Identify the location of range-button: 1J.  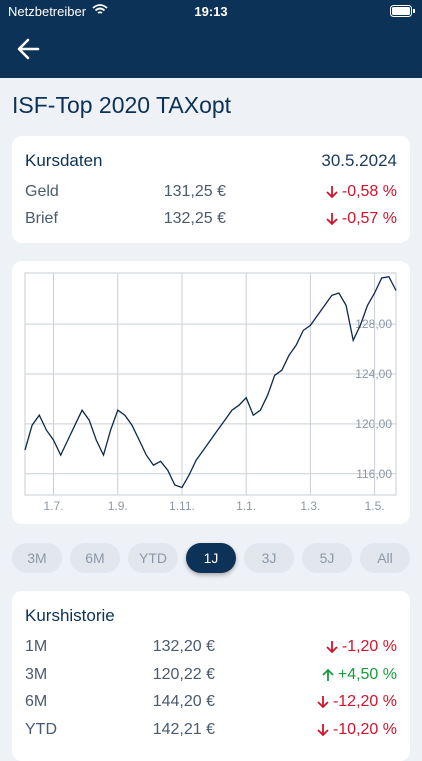
(211, 558).